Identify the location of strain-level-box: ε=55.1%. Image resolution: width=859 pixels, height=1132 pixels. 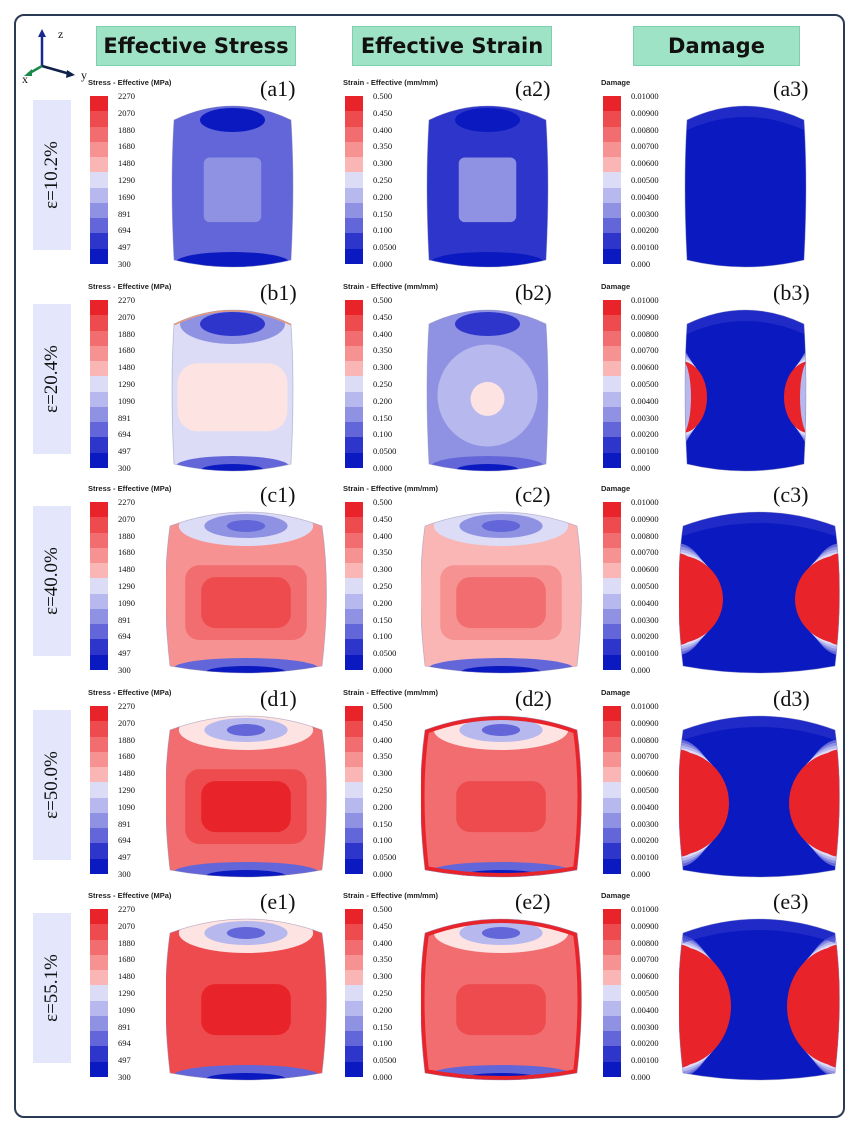
(52, 988).